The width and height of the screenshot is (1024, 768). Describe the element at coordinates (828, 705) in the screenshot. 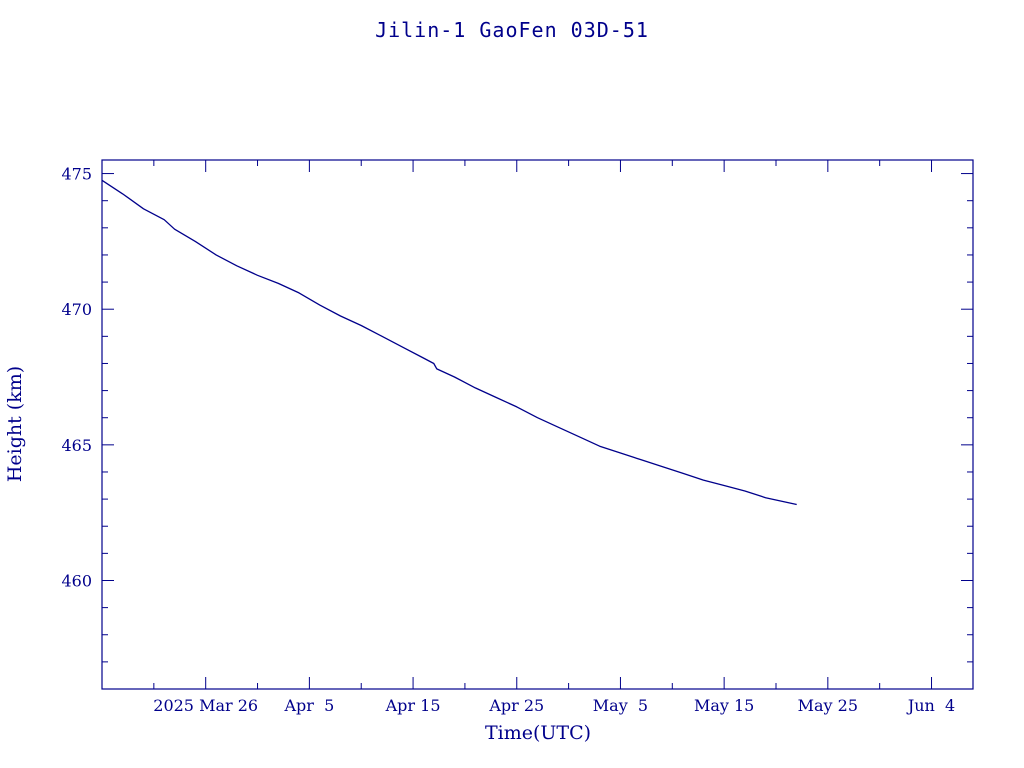

I see `x-tick-label: May 25` at that location.